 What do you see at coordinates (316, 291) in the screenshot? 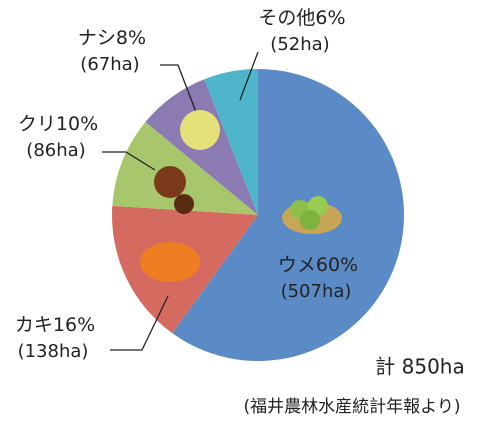
I see `area-label: (507ha)` at bounding box center [316, 291].